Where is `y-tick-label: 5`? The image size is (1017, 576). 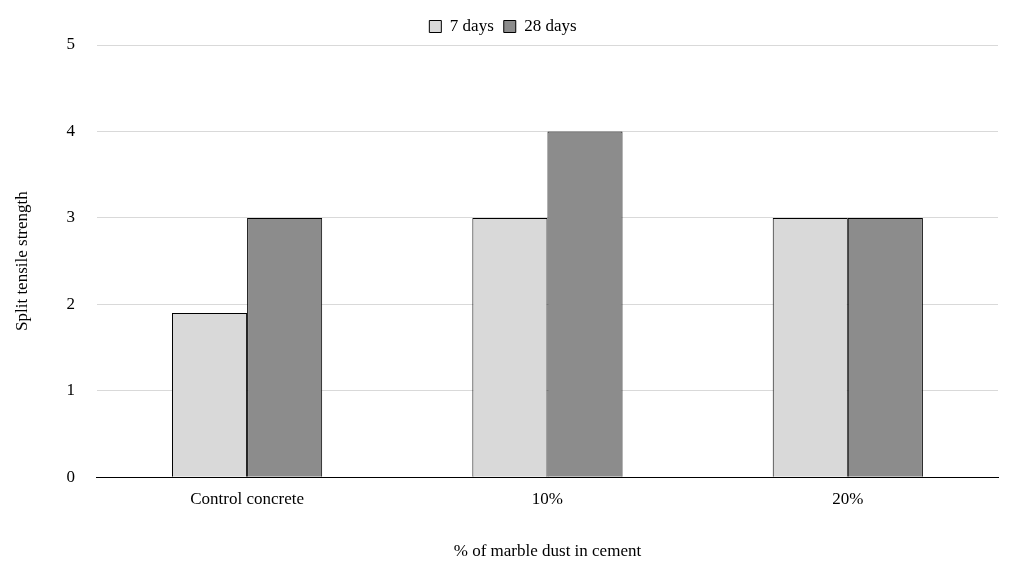
y-tick-label: 5 is located at coordinates (70, 44).